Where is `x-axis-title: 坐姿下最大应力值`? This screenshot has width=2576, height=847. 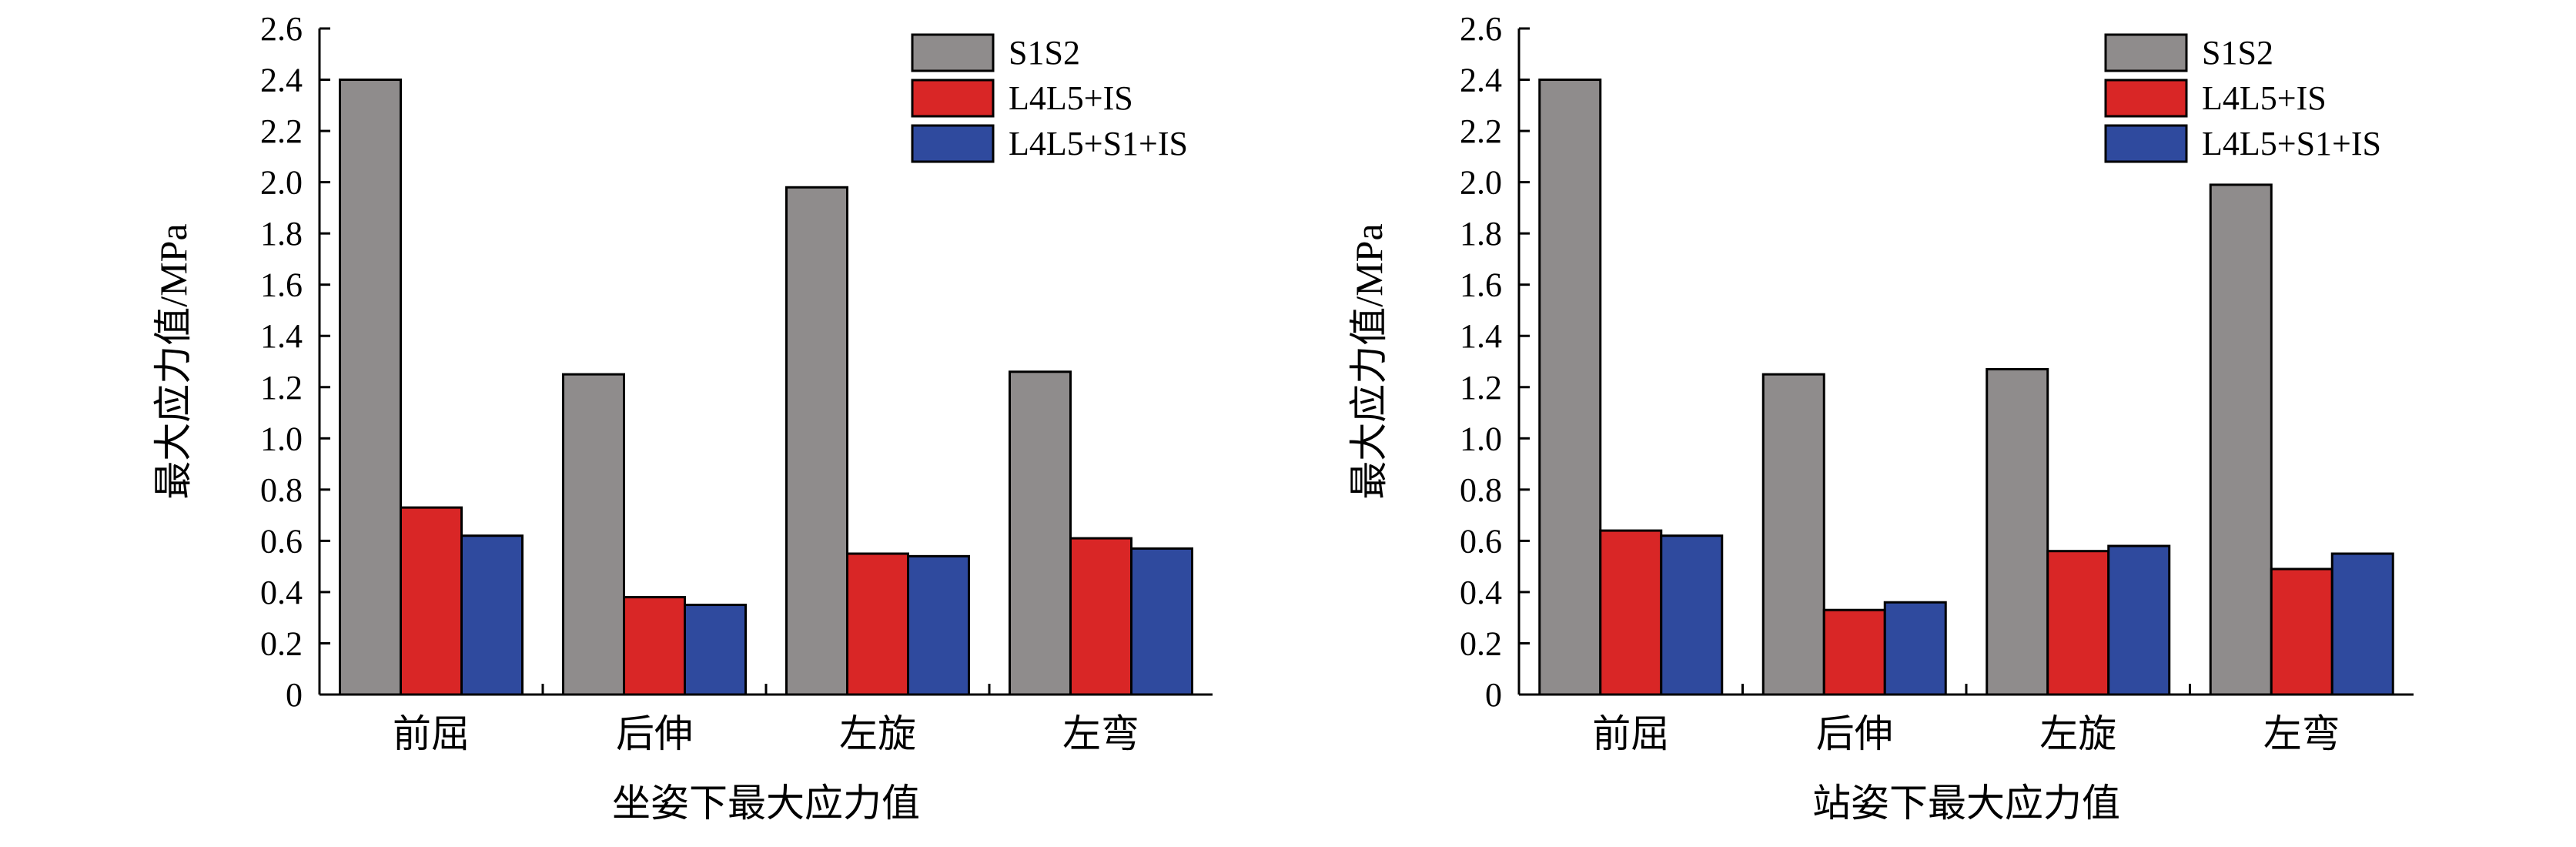
x-axis-title: 坐姿下最大应力值 is located at coordinates (766, 804).